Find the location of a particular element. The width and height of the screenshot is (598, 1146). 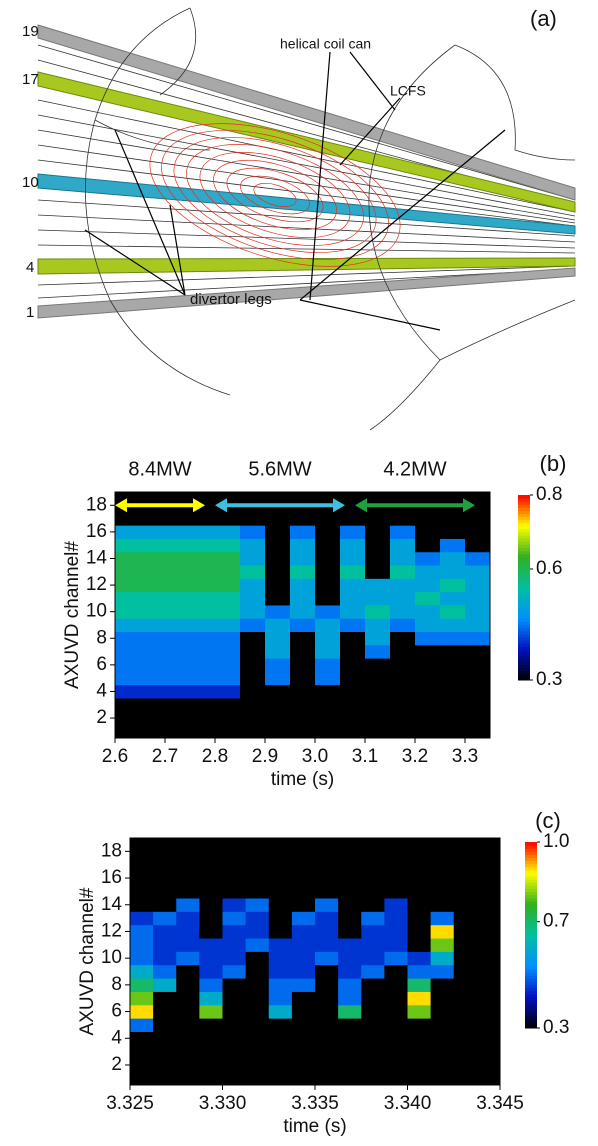

x-tick-label: 3.3 is located at coordinates (465, 756).